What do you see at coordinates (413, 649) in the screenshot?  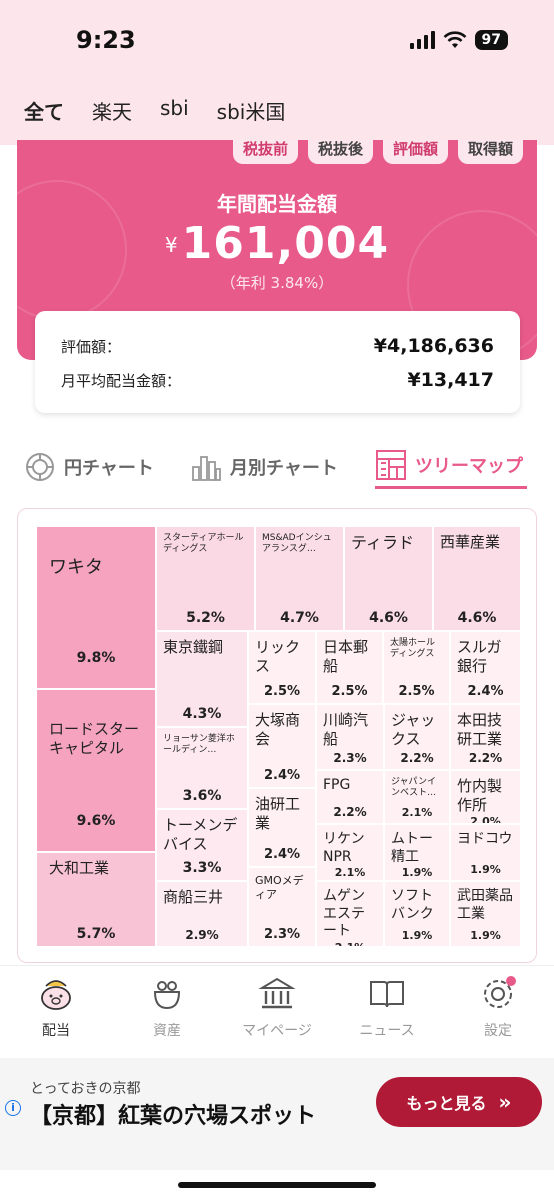 I see `treemap-cell-name: 太陽ホールディングス` at bounding box center [413, 649].